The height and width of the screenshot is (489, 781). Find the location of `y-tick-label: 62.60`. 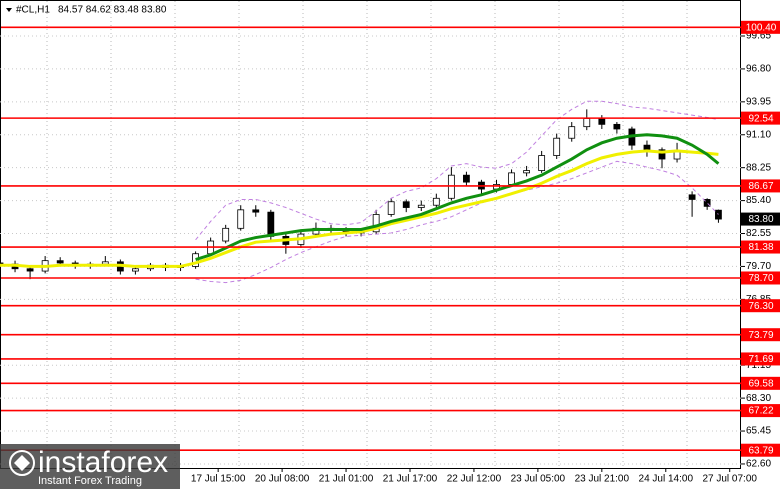

y-tick-label: 62.60 is located at coordinates (758, 464).